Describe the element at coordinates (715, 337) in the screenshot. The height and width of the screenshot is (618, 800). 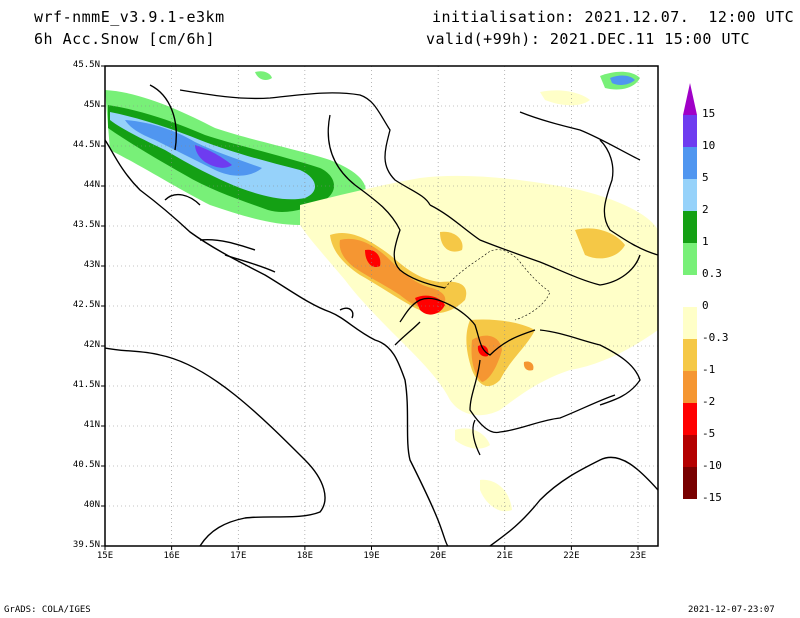
I see `colorbar-label: -0.3` at that location.